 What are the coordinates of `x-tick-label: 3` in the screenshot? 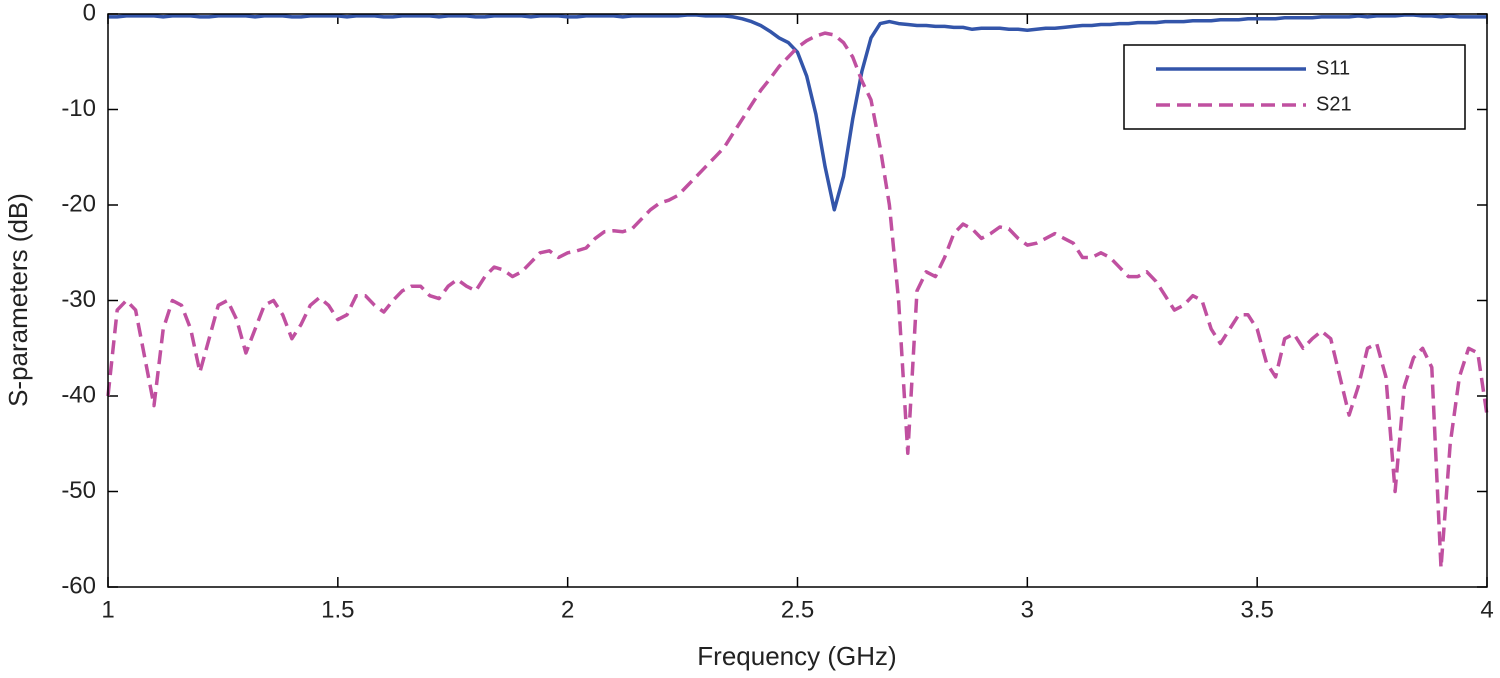 It's located at (1027, 609).